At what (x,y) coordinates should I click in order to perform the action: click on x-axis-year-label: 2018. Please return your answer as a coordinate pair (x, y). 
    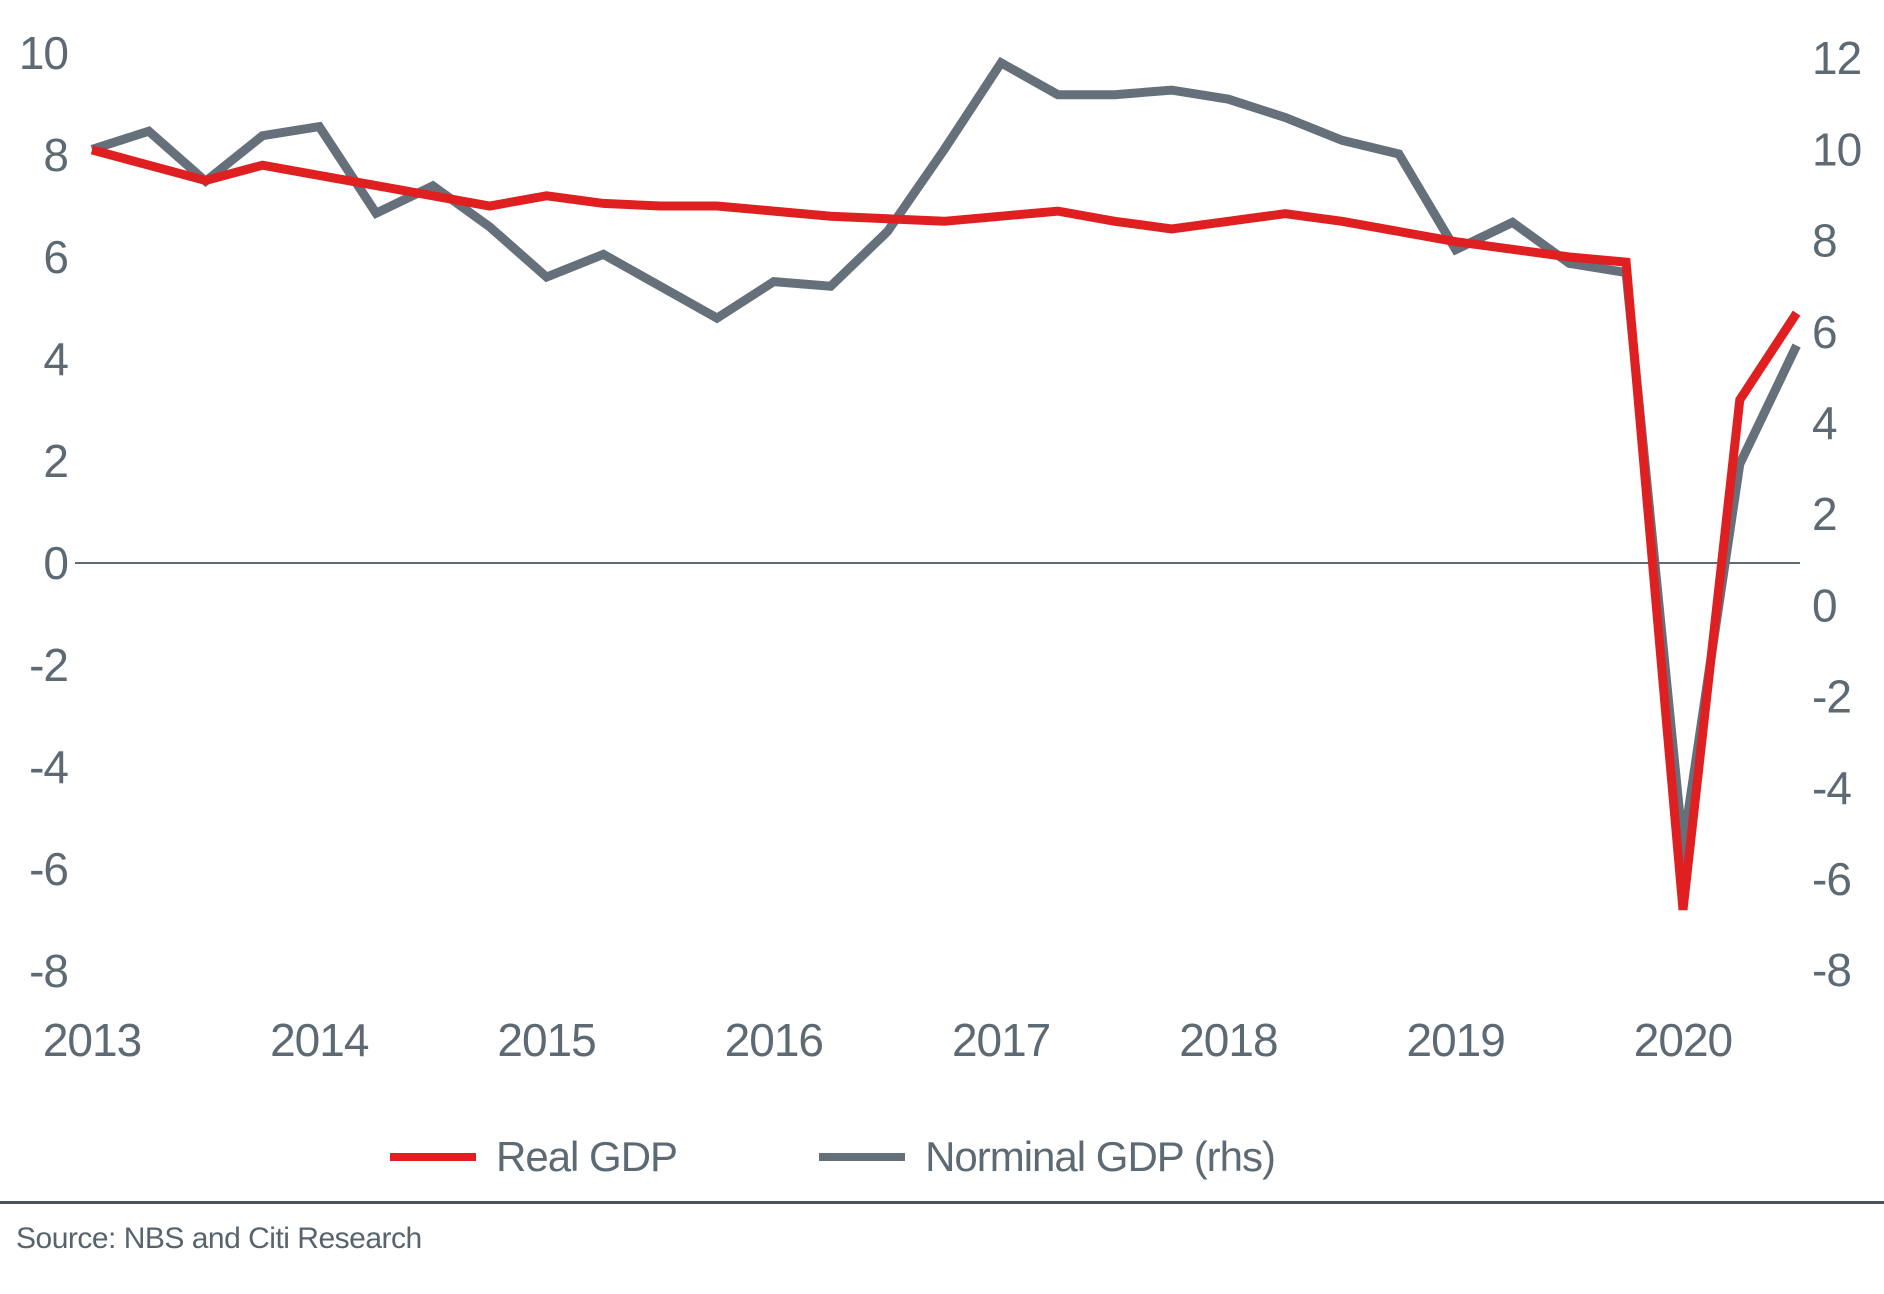
    Looking at the image, I should click on (1228, 1040).